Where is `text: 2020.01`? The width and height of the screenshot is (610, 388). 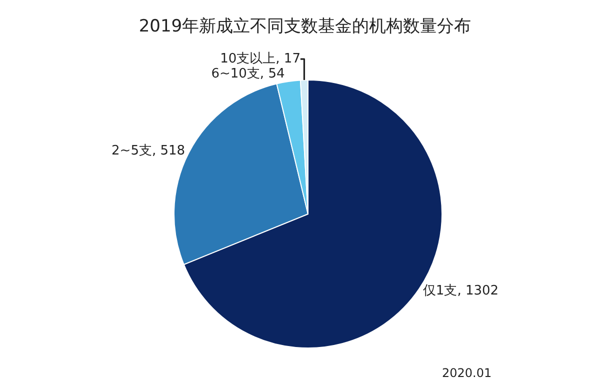 text: 2020.01 is located at coordinates (467, 373).